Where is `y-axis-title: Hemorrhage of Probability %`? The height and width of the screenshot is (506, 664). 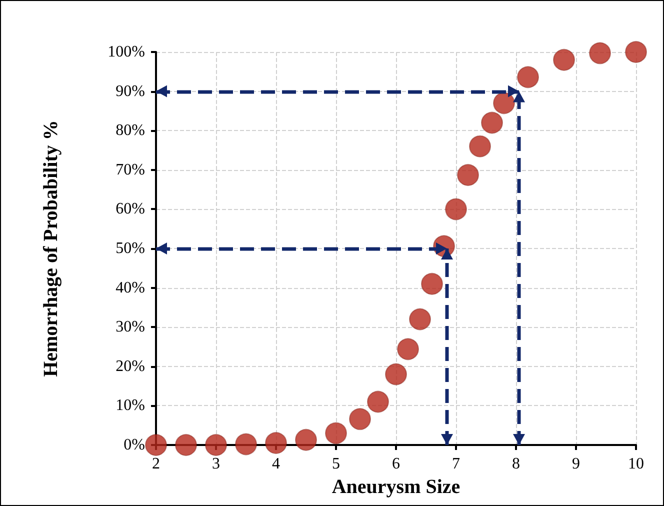
y-axis-title: Hemorrhage of Probability % is located at coordinates (51, 248).